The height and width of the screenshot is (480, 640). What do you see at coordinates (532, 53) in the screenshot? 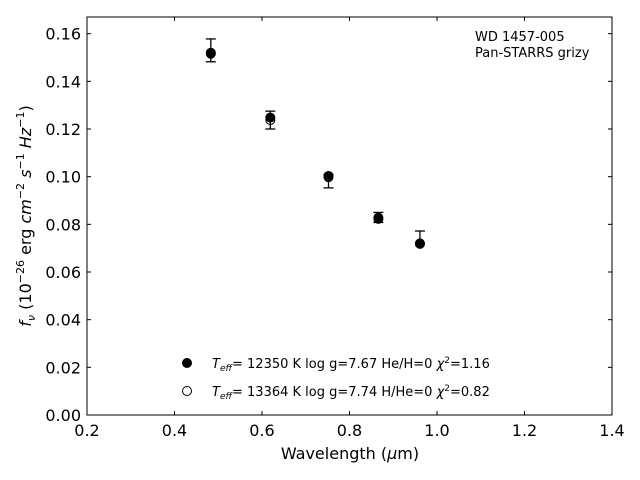
I see `annotation-survey-name: Pan-STARRS grizy` at bounding box center [532, 53].